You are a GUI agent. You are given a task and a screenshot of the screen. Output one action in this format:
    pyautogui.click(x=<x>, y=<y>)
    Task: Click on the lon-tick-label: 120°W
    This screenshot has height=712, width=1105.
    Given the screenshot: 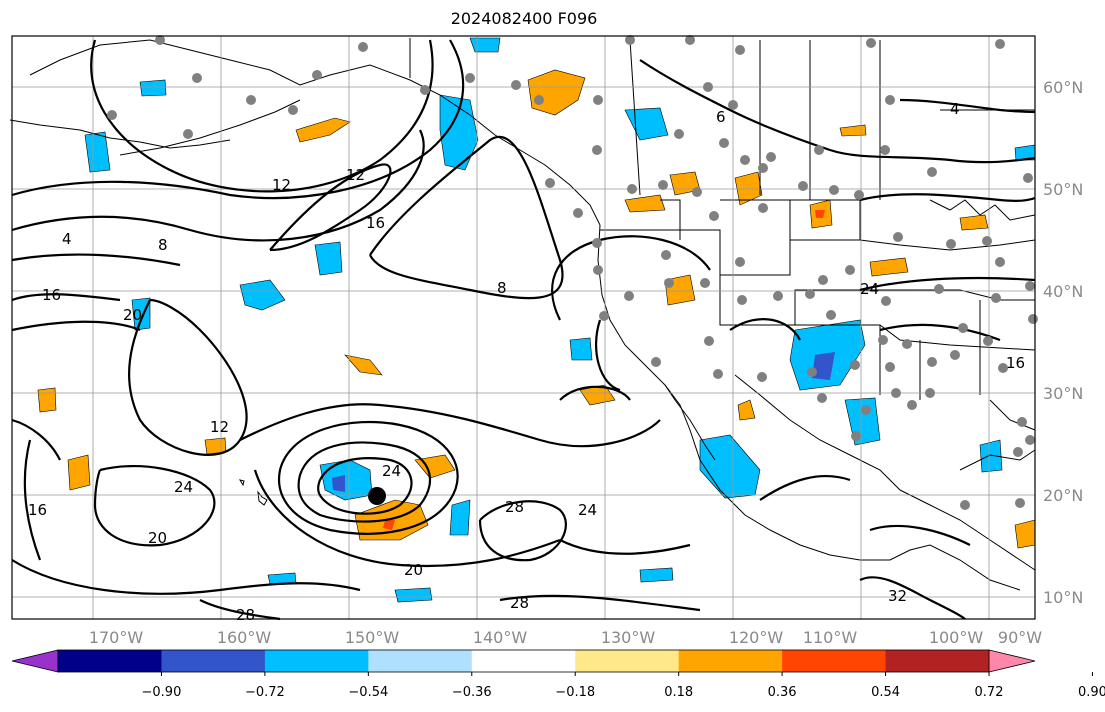 What is the action you would take?
    pyautogui.click(x=756, y=637)
    